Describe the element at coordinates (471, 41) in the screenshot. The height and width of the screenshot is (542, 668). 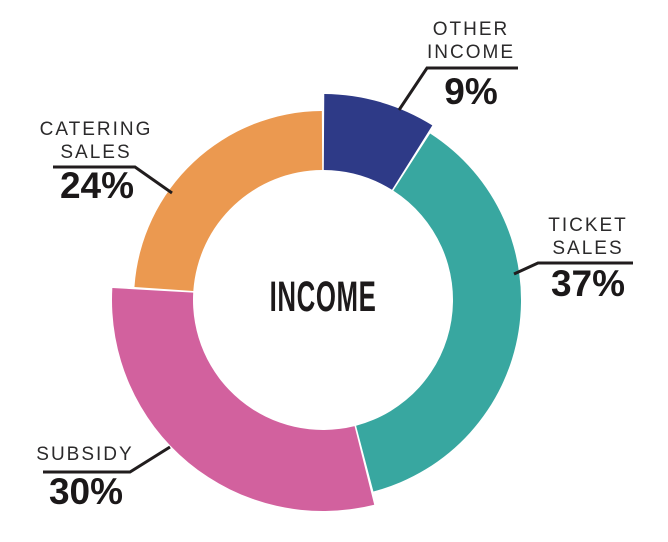
I see `callout-label-other-income: OTHER INCOME` at that location.